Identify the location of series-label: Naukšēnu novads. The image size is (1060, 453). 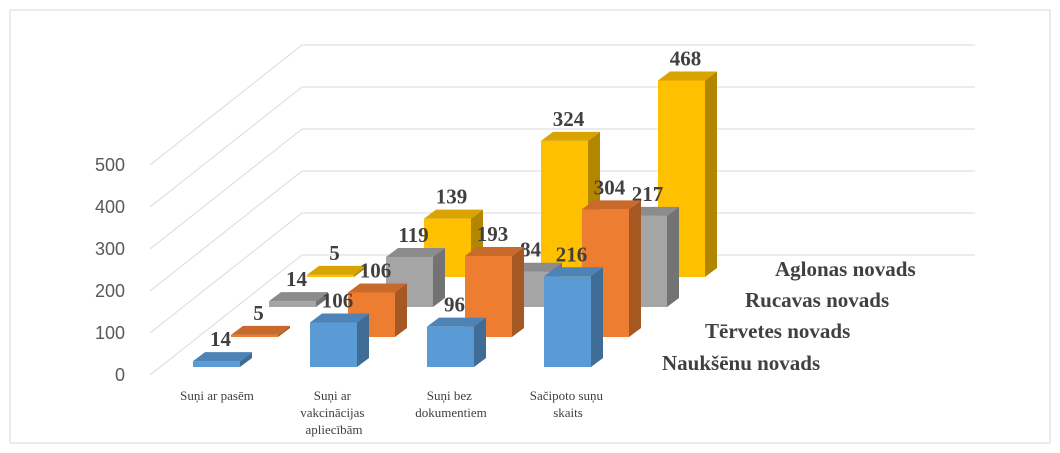
(741, 363).